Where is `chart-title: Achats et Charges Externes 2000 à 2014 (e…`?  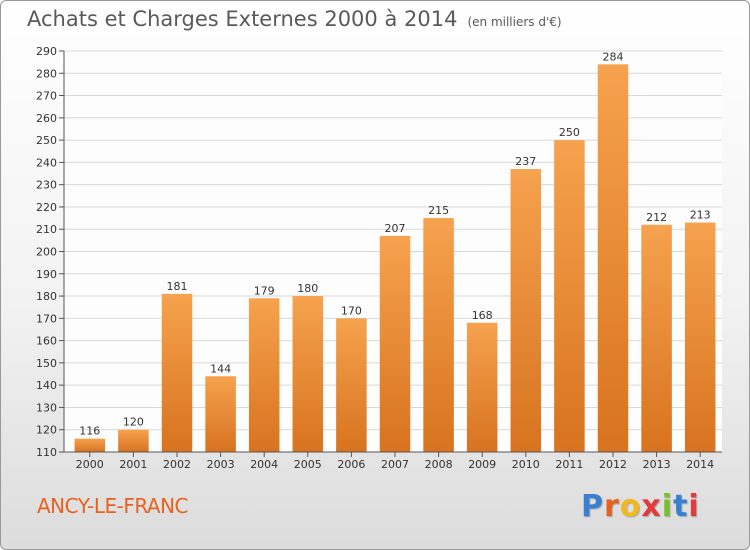
chart-title: Achats et Charges Externes 2000 à 2014 (e… is located at coordinates (294, 19).